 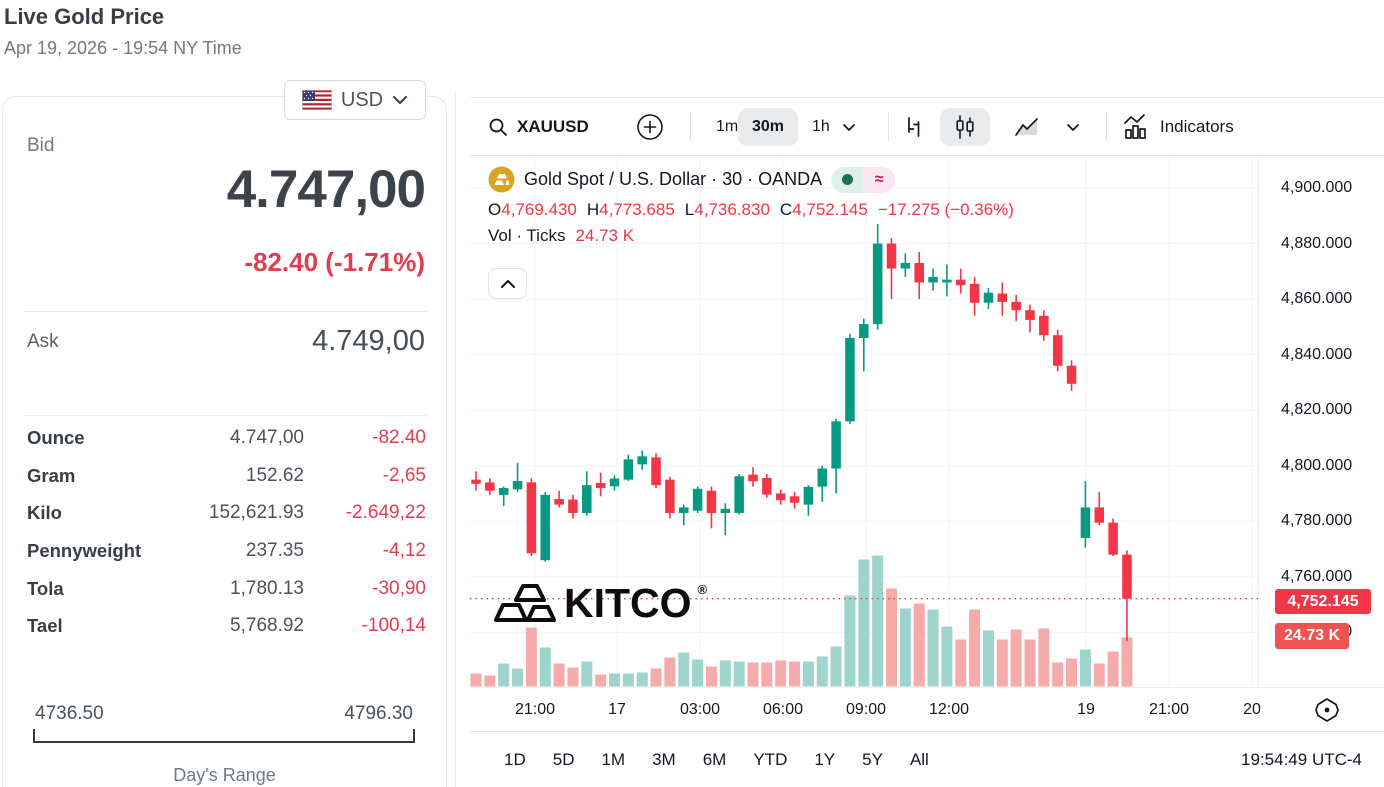 I want to click on interval-menu-button, so click(x=849, y=127).